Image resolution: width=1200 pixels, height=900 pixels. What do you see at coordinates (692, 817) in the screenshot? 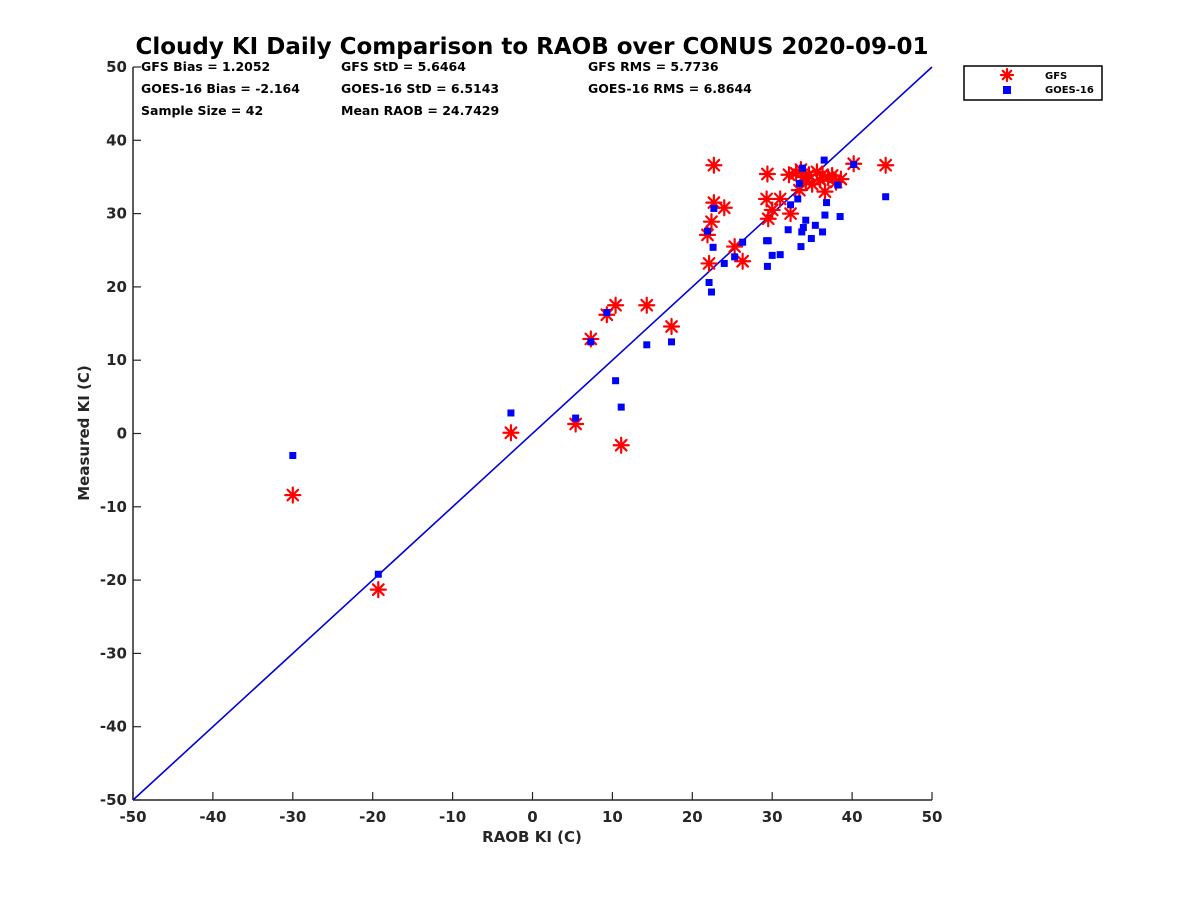
I see `x-tick-label: 20` at bounding box center [692, 817].